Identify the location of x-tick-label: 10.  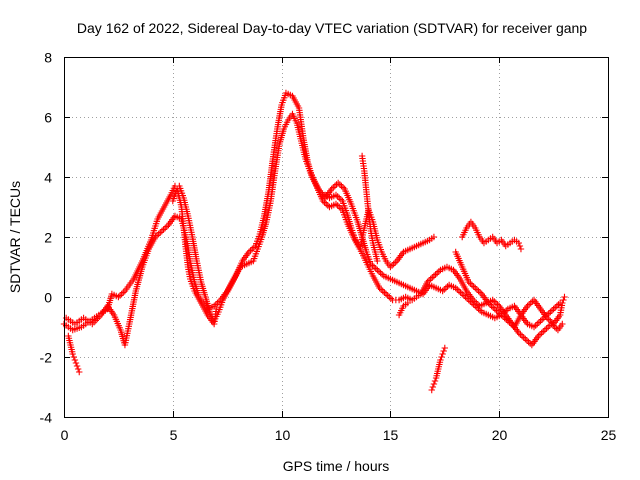
(283, 435).